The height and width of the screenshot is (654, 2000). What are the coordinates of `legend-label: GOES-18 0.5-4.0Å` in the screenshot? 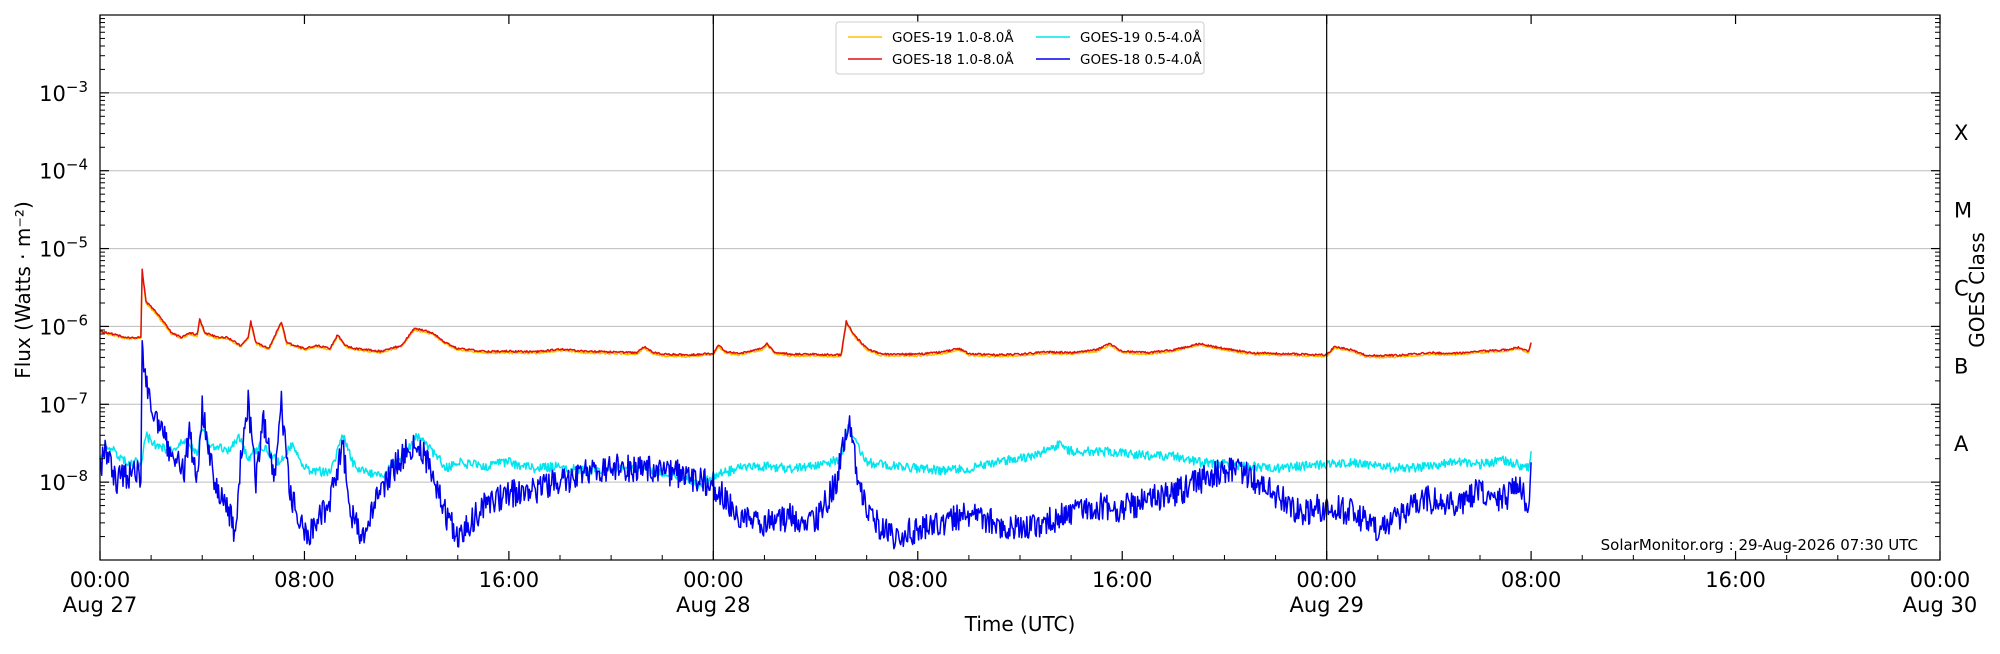 It's located at (1141, 59).